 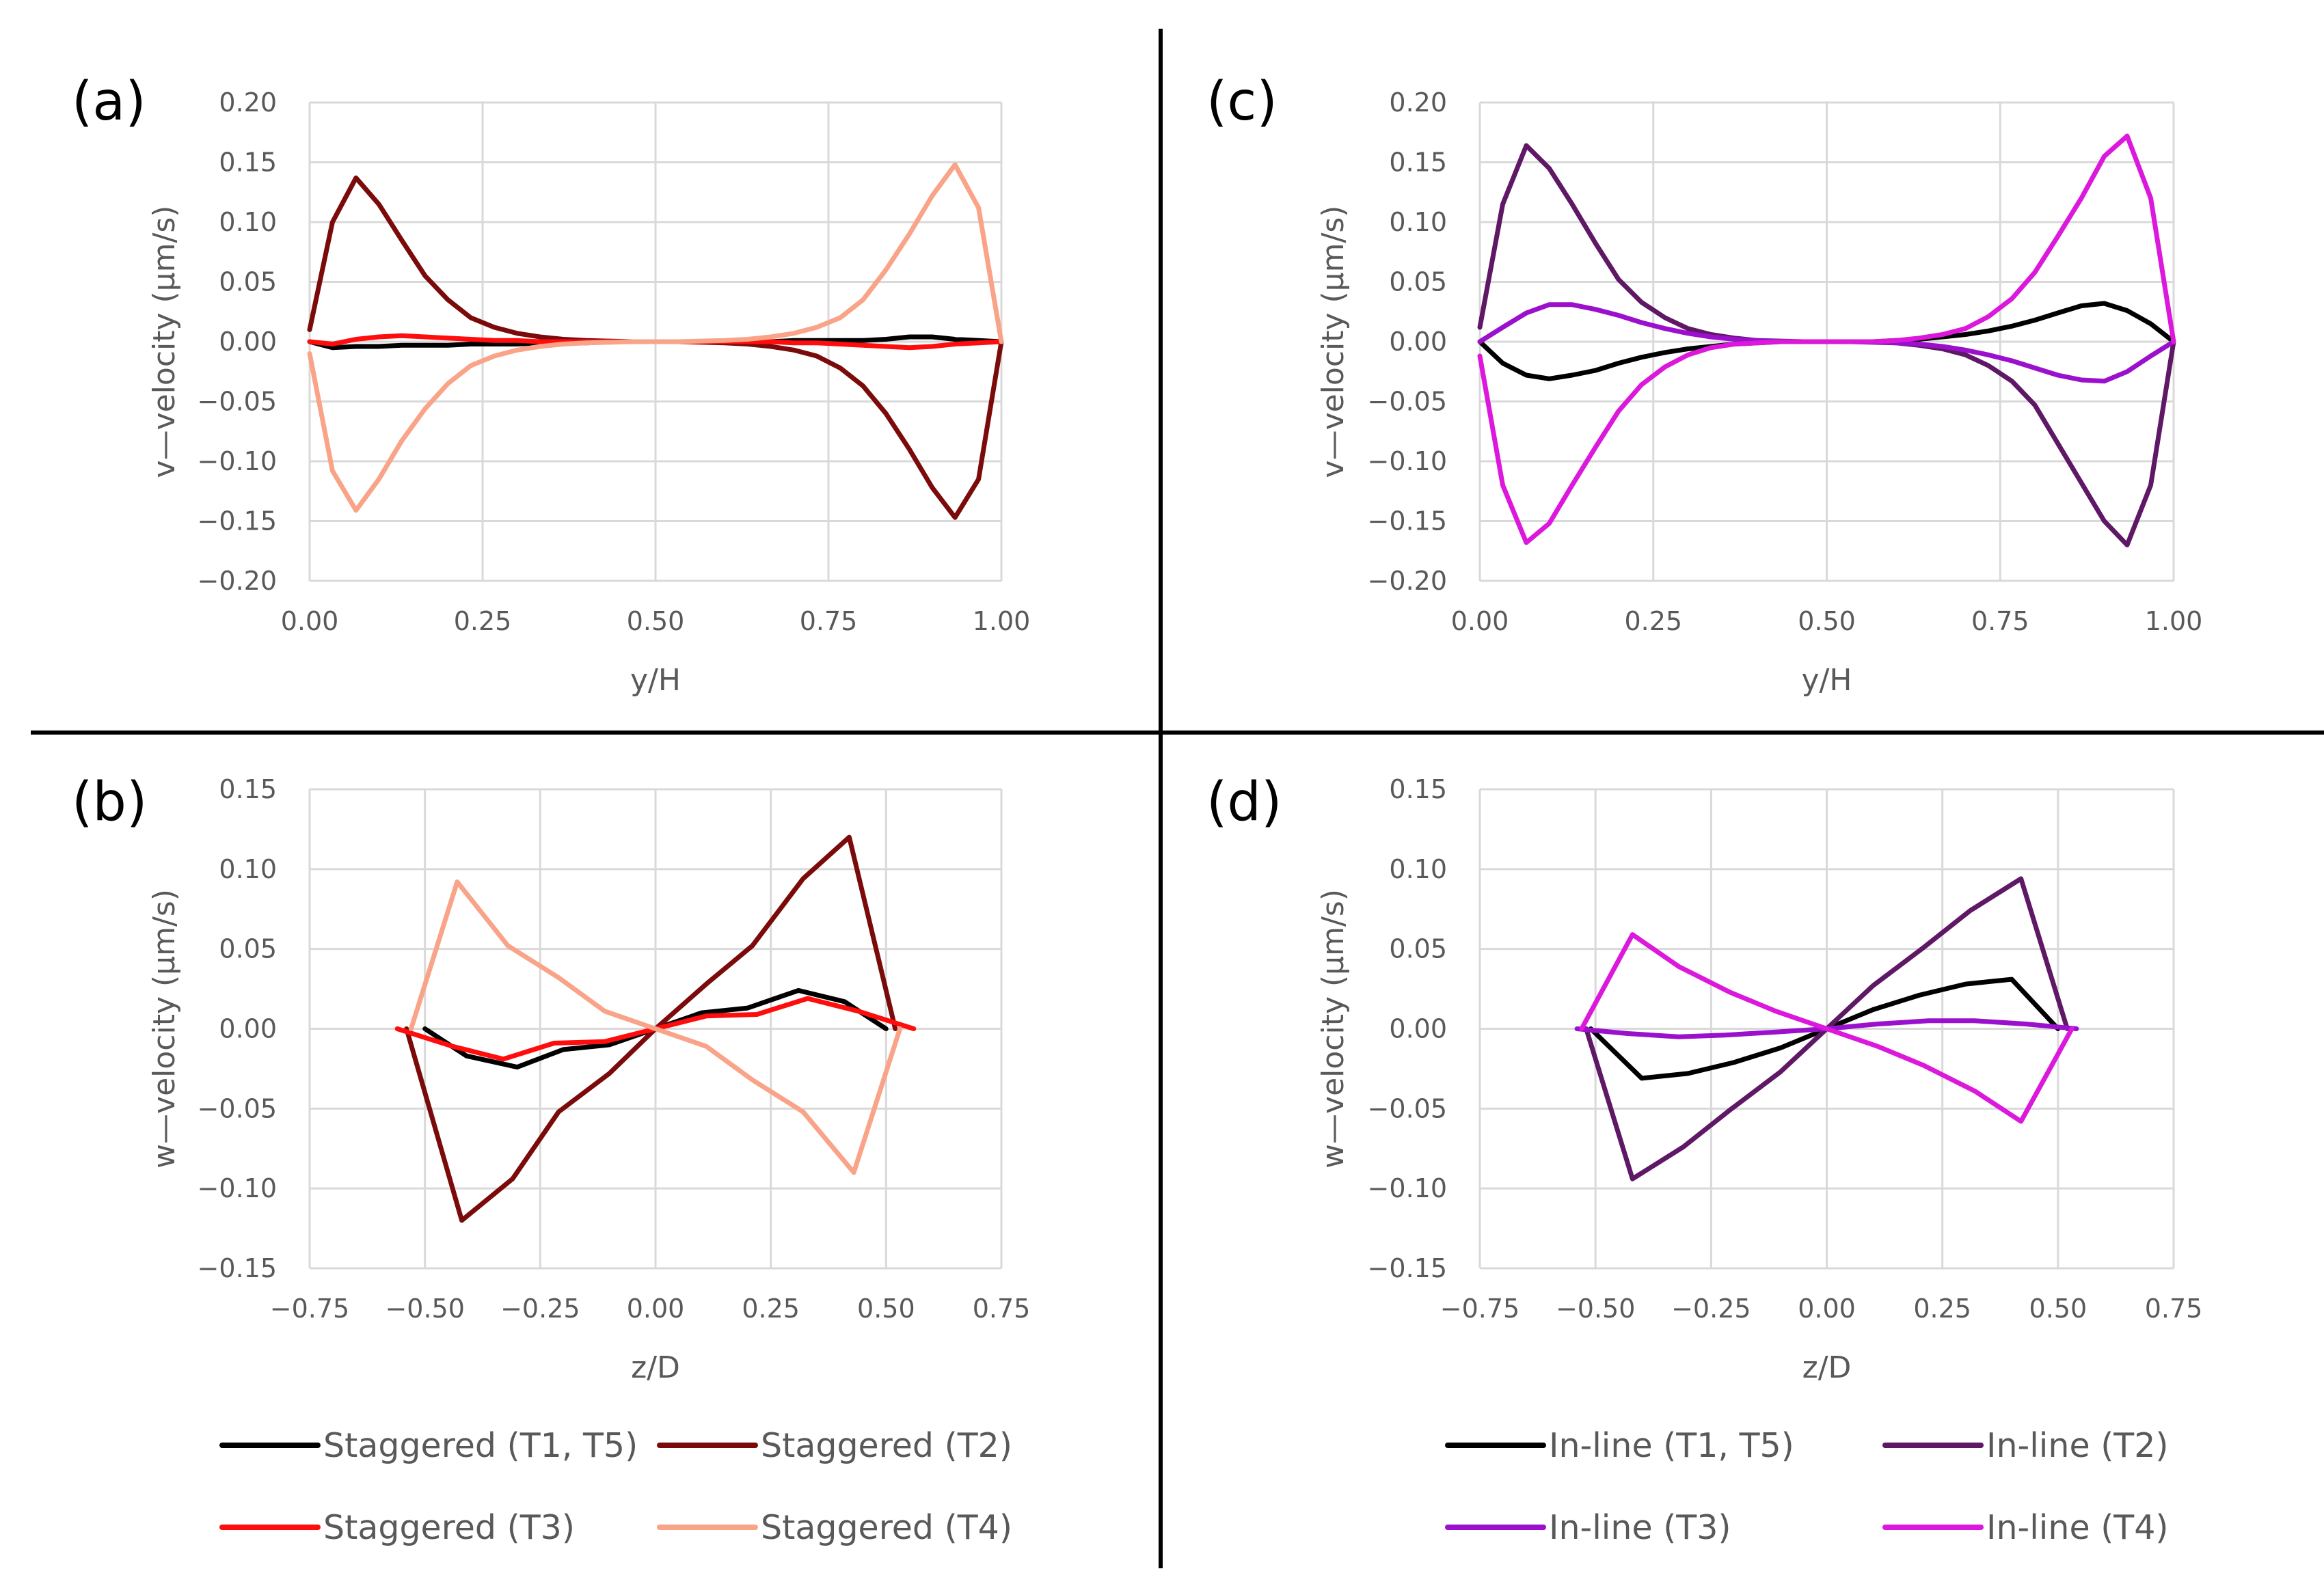 I want to click on legend-item: Staggered (T3), so click(x=397, y=1528).